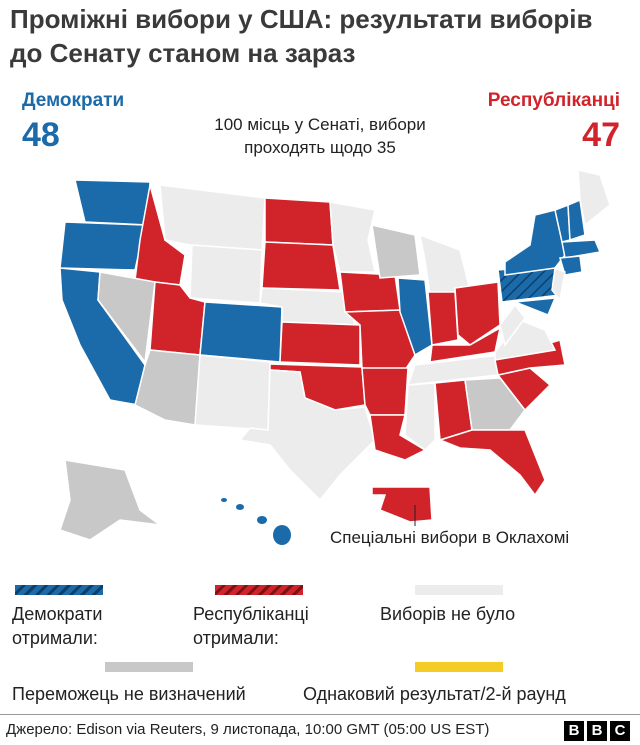 Image resolution: width=640 pixels, height=745 pixels. I want to click on rep-count: 47, so click(601, 135).